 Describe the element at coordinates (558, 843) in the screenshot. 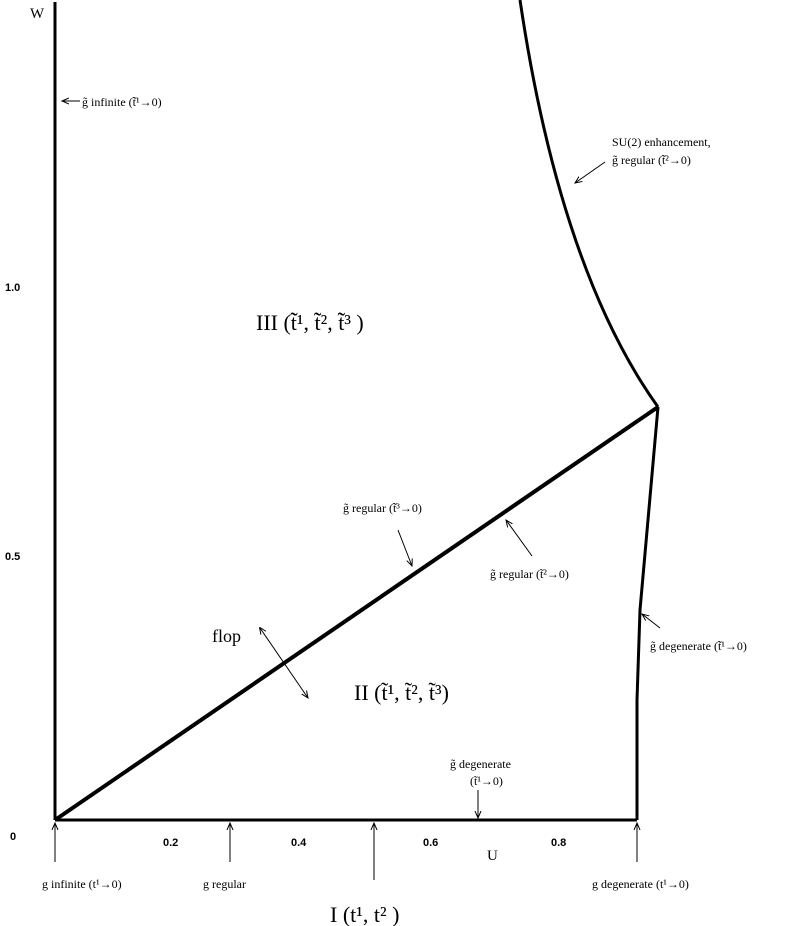

I see `x-tick-label: 0.8` at that location.